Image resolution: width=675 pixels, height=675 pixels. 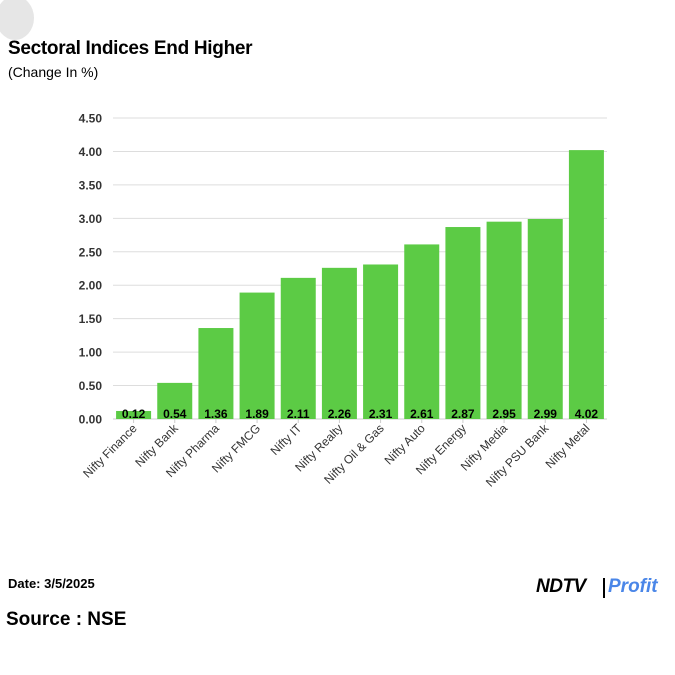 What do you see at coordinates (91, 185) in the screenshot?
I see `y-tick-label: 3.50` at bounding box center [91, 185].